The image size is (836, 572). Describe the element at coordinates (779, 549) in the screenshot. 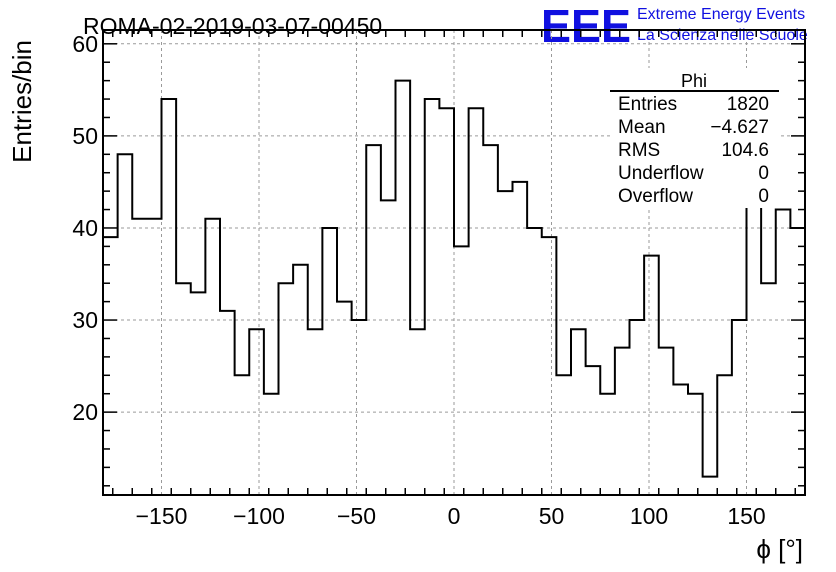

I see `x-axis-label: ϕ [°]` at that location.